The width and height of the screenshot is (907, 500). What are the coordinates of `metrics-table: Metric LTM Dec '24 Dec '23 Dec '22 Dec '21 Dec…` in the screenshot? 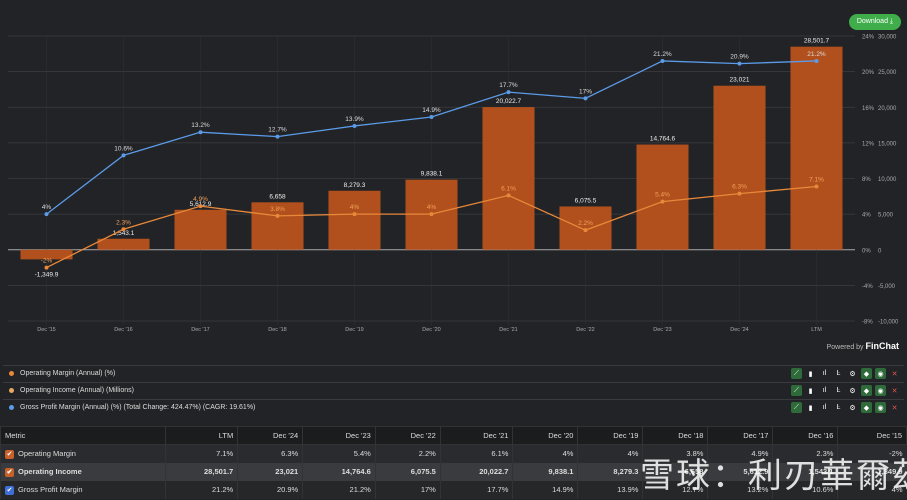 It's located at (453, 462).